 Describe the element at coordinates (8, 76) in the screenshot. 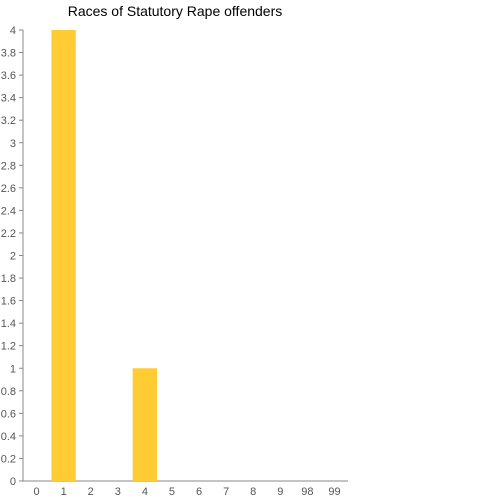

I see `y-tick-label: 3.6` at that location.